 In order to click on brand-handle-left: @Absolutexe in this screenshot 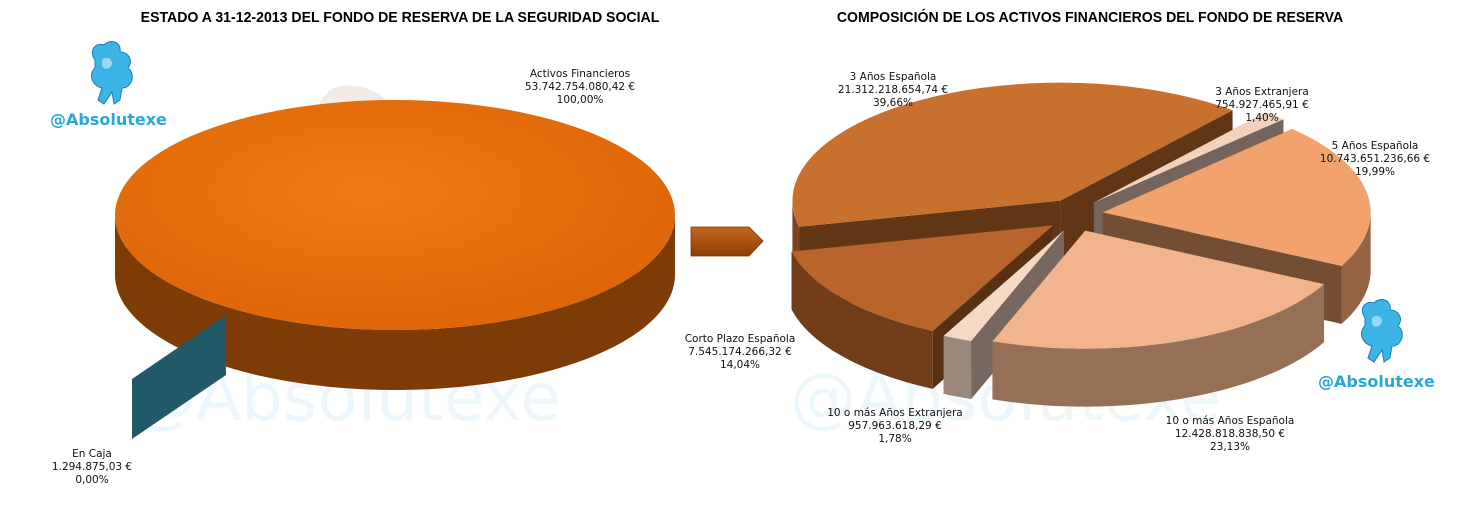, I will do `click(108, 119)`.